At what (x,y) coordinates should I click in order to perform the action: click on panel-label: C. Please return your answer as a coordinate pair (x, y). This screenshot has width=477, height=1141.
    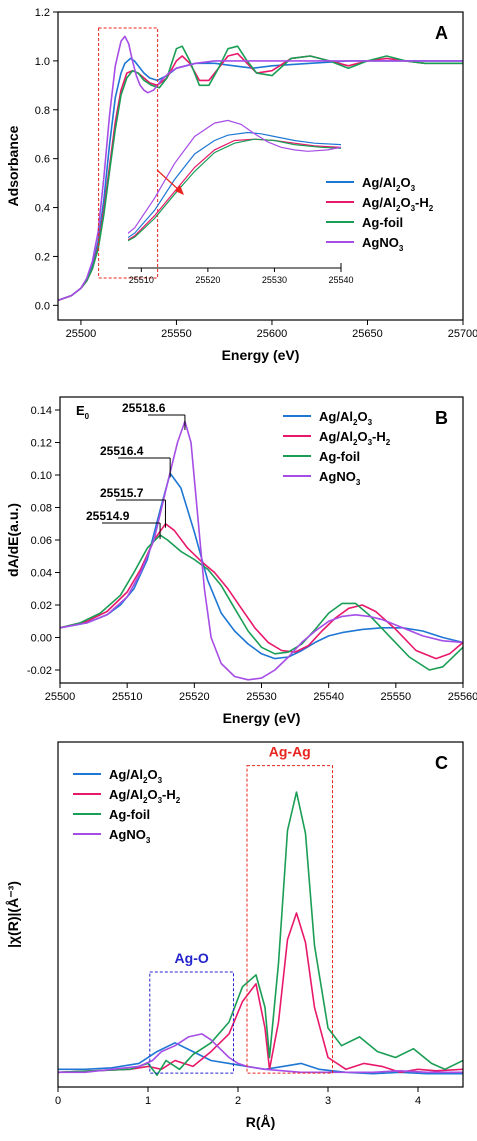
    Looking at the image, I should click on (441, 763).